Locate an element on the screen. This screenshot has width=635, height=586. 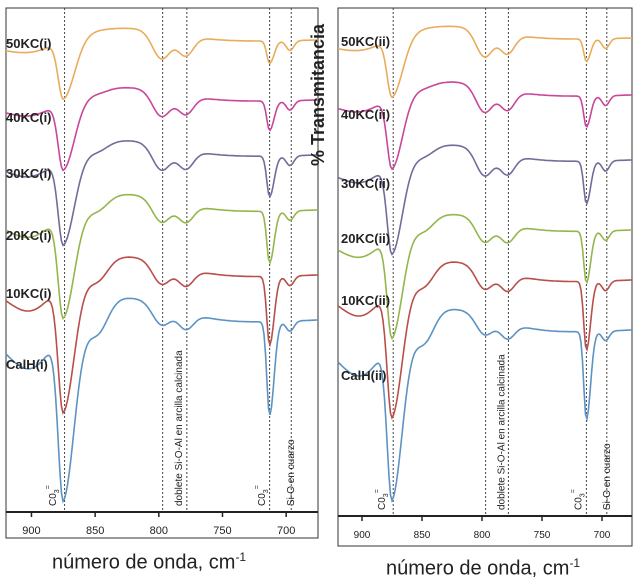
spectrum-line-20KC(ii) is located at coordinates (484, 276).